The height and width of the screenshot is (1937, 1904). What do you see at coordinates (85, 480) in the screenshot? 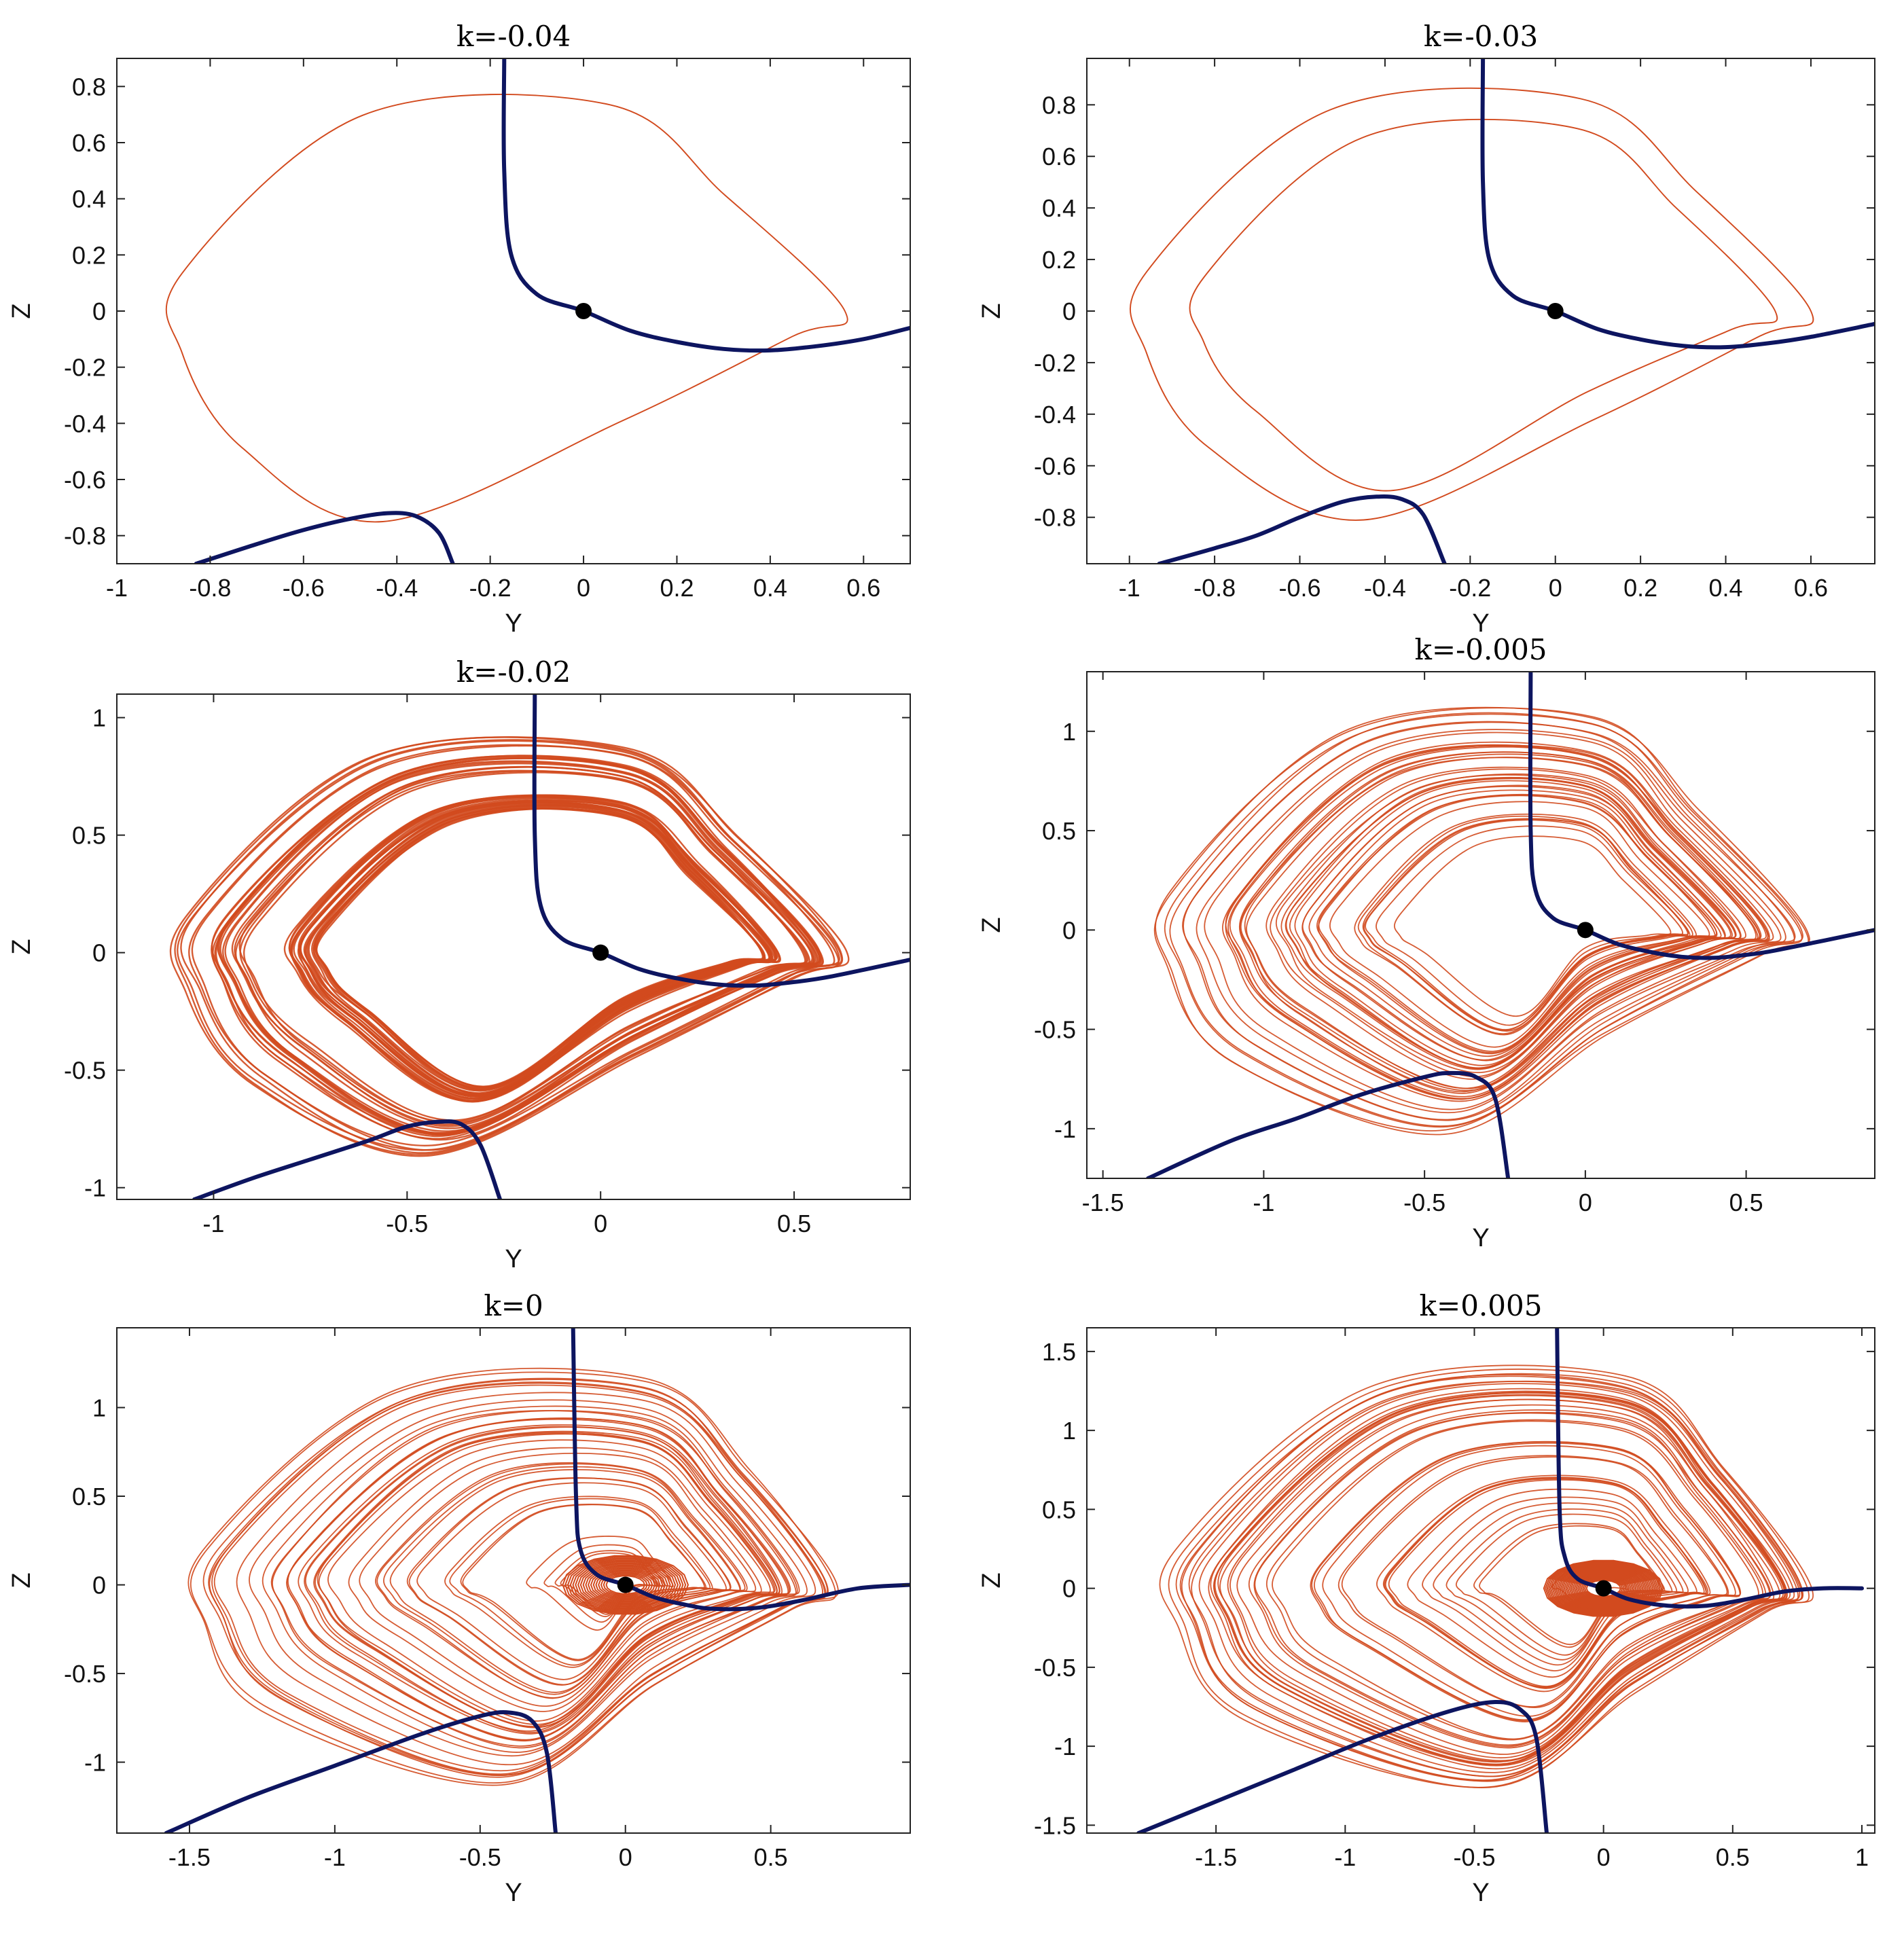
I see `y-tick-label: -0.6` at bounding box center [85, 480].